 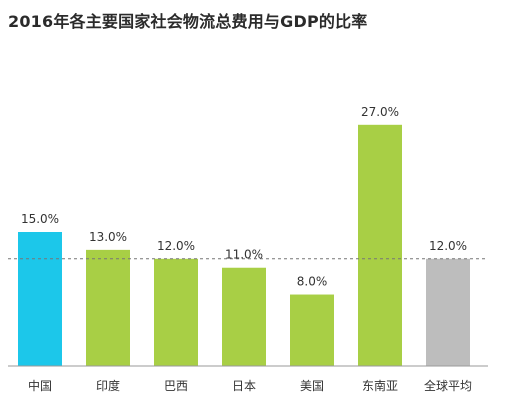 What do you see at coordinates (188, 21) in the screenshot?
I see `chart-title: 2016年各主要国家社会物流总费用与GDP的比率` at bounding box center [188, 21].